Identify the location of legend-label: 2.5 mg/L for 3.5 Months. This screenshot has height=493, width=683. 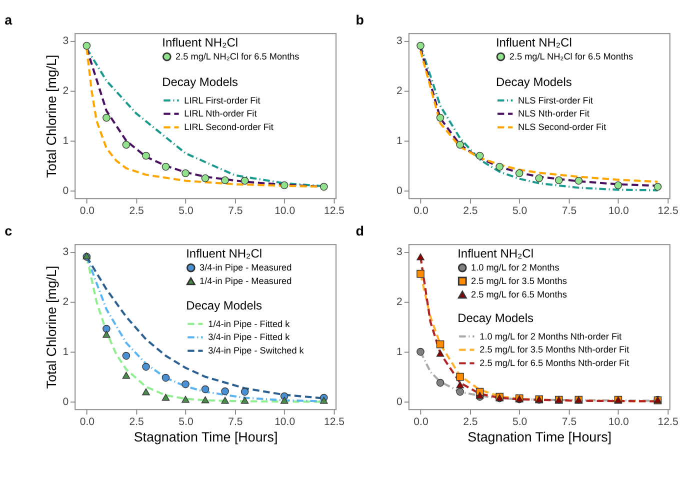
(519, 281).